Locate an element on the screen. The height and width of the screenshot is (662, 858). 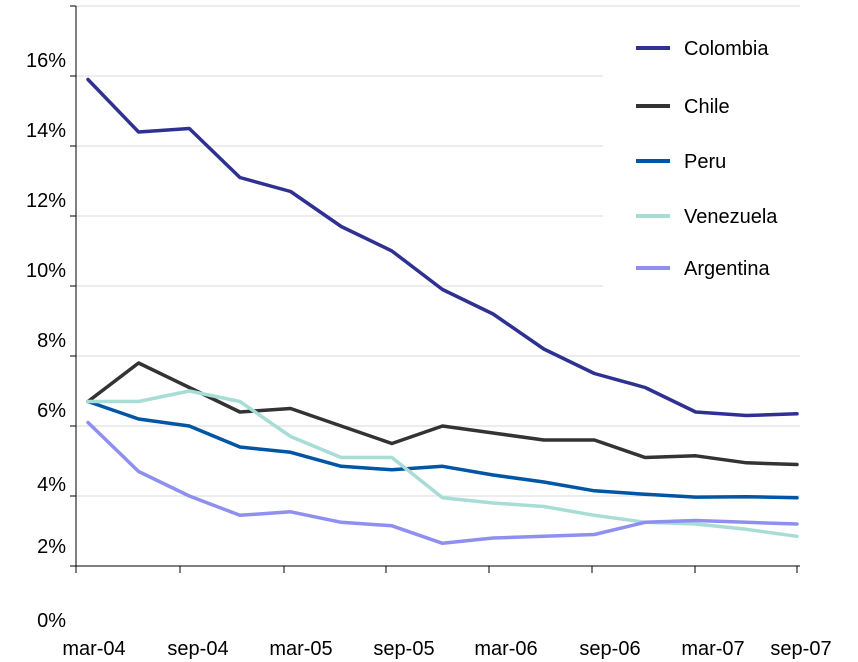
y-tick-label: 8% is located at coordinates (51, 341).